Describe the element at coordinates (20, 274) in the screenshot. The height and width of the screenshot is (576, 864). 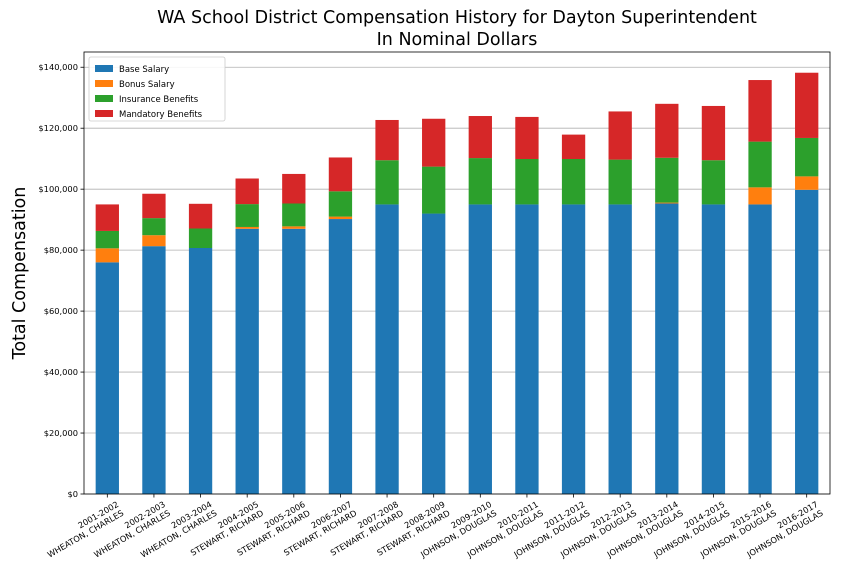
I see `y-axis-label: Total Compensation` at that location.